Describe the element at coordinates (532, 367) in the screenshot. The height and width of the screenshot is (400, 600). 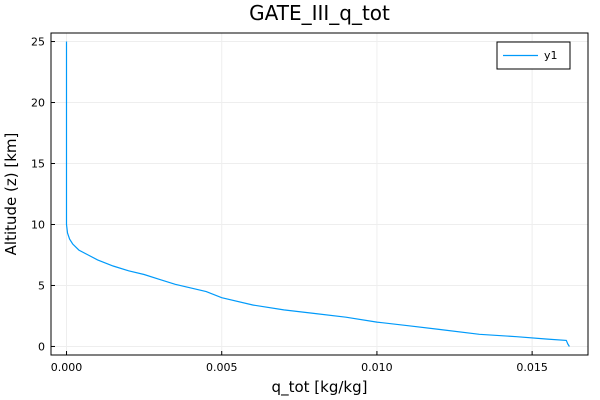
I see `x-tick-label: 0.015` at that location.